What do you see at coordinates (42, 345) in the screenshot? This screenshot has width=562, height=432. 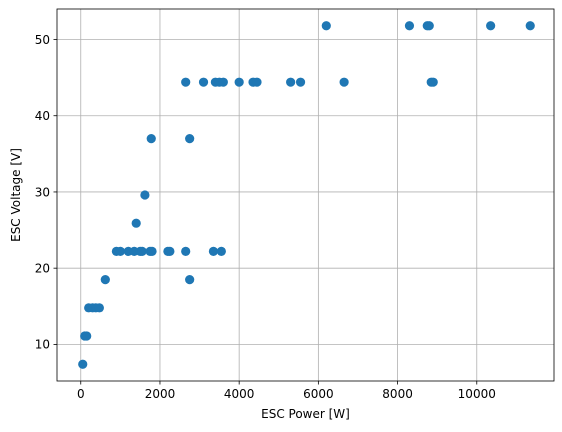 I see `y-tick-label: 10` at bounding box center [42, 345].